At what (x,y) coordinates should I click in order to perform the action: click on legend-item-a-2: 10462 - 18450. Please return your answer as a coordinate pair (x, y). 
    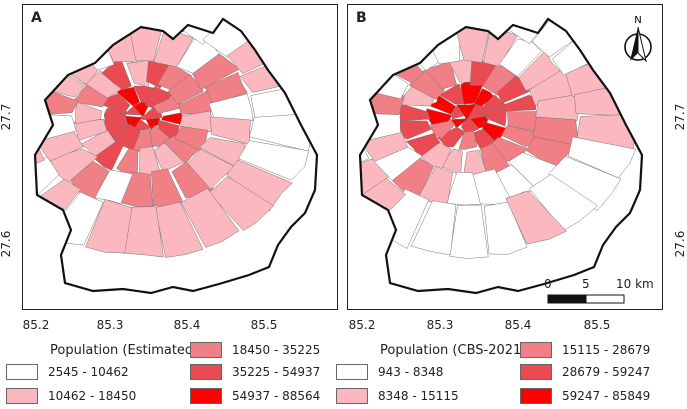
    Looking at the image, I should click on (71, 396).